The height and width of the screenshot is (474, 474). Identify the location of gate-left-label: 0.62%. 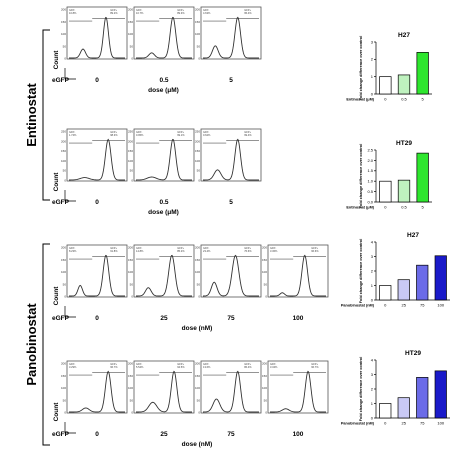
(207, 135).